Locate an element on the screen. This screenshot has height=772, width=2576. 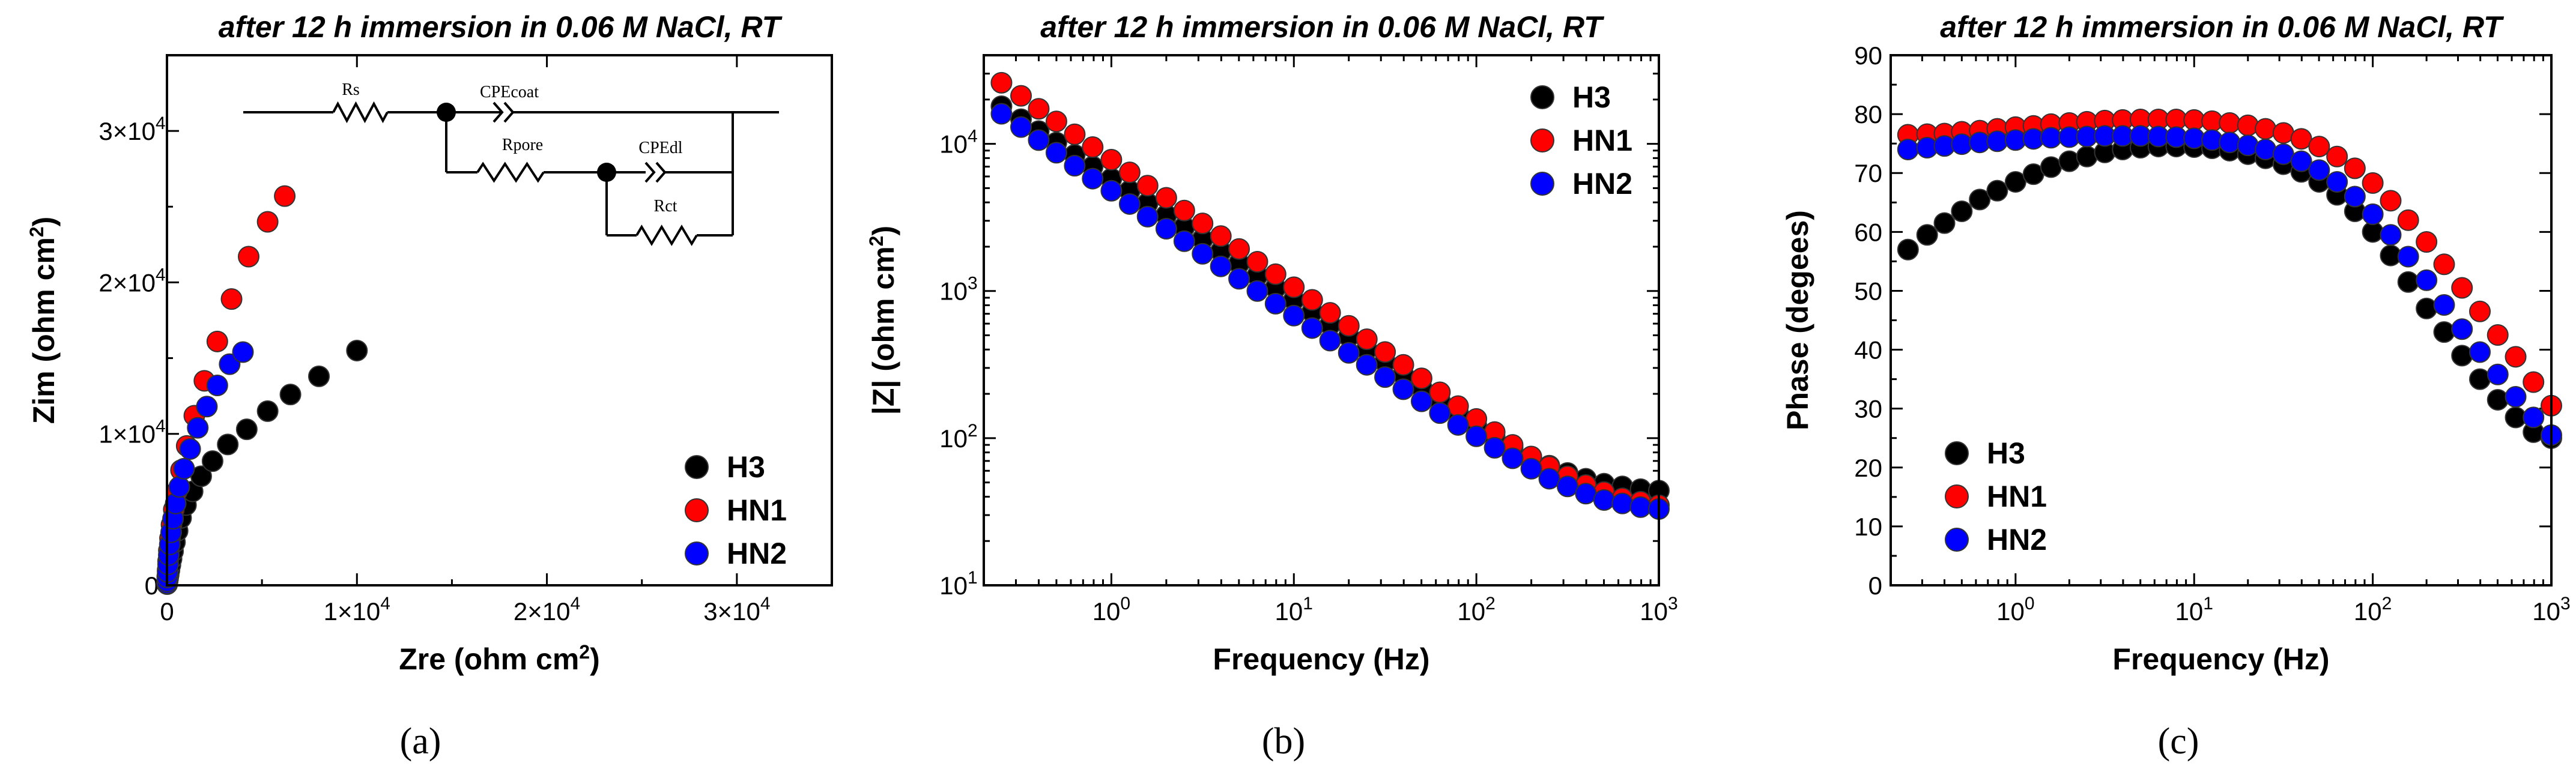
y-tick-label: 0 is located at coordinates (152, 585).